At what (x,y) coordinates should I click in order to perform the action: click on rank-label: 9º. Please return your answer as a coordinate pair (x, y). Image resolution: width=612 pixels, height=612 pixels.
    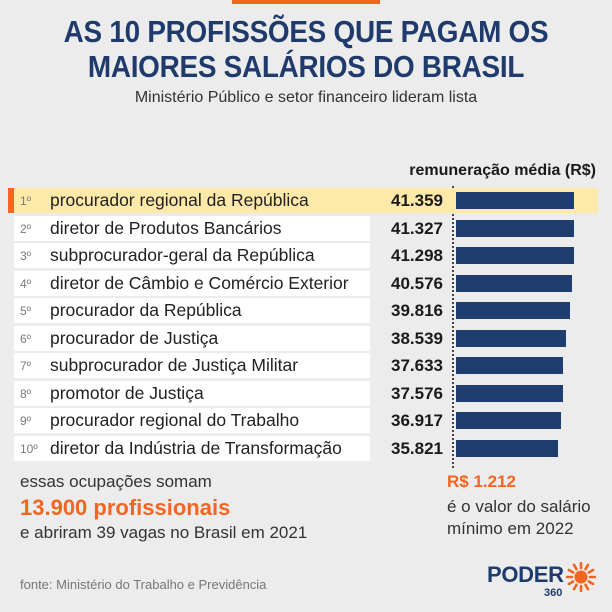
    Looking at the image, I should click on (26, 421).